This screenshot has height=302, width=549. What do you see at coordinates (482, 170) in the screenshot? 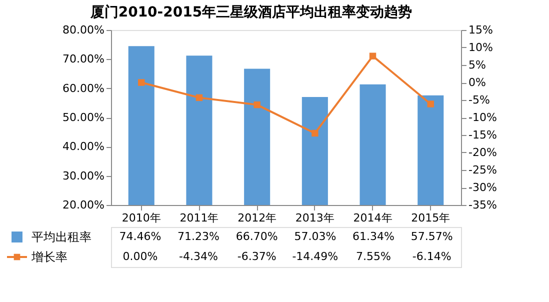
I see `y2-tick-label: -25%` at bounding box center [482, 170].